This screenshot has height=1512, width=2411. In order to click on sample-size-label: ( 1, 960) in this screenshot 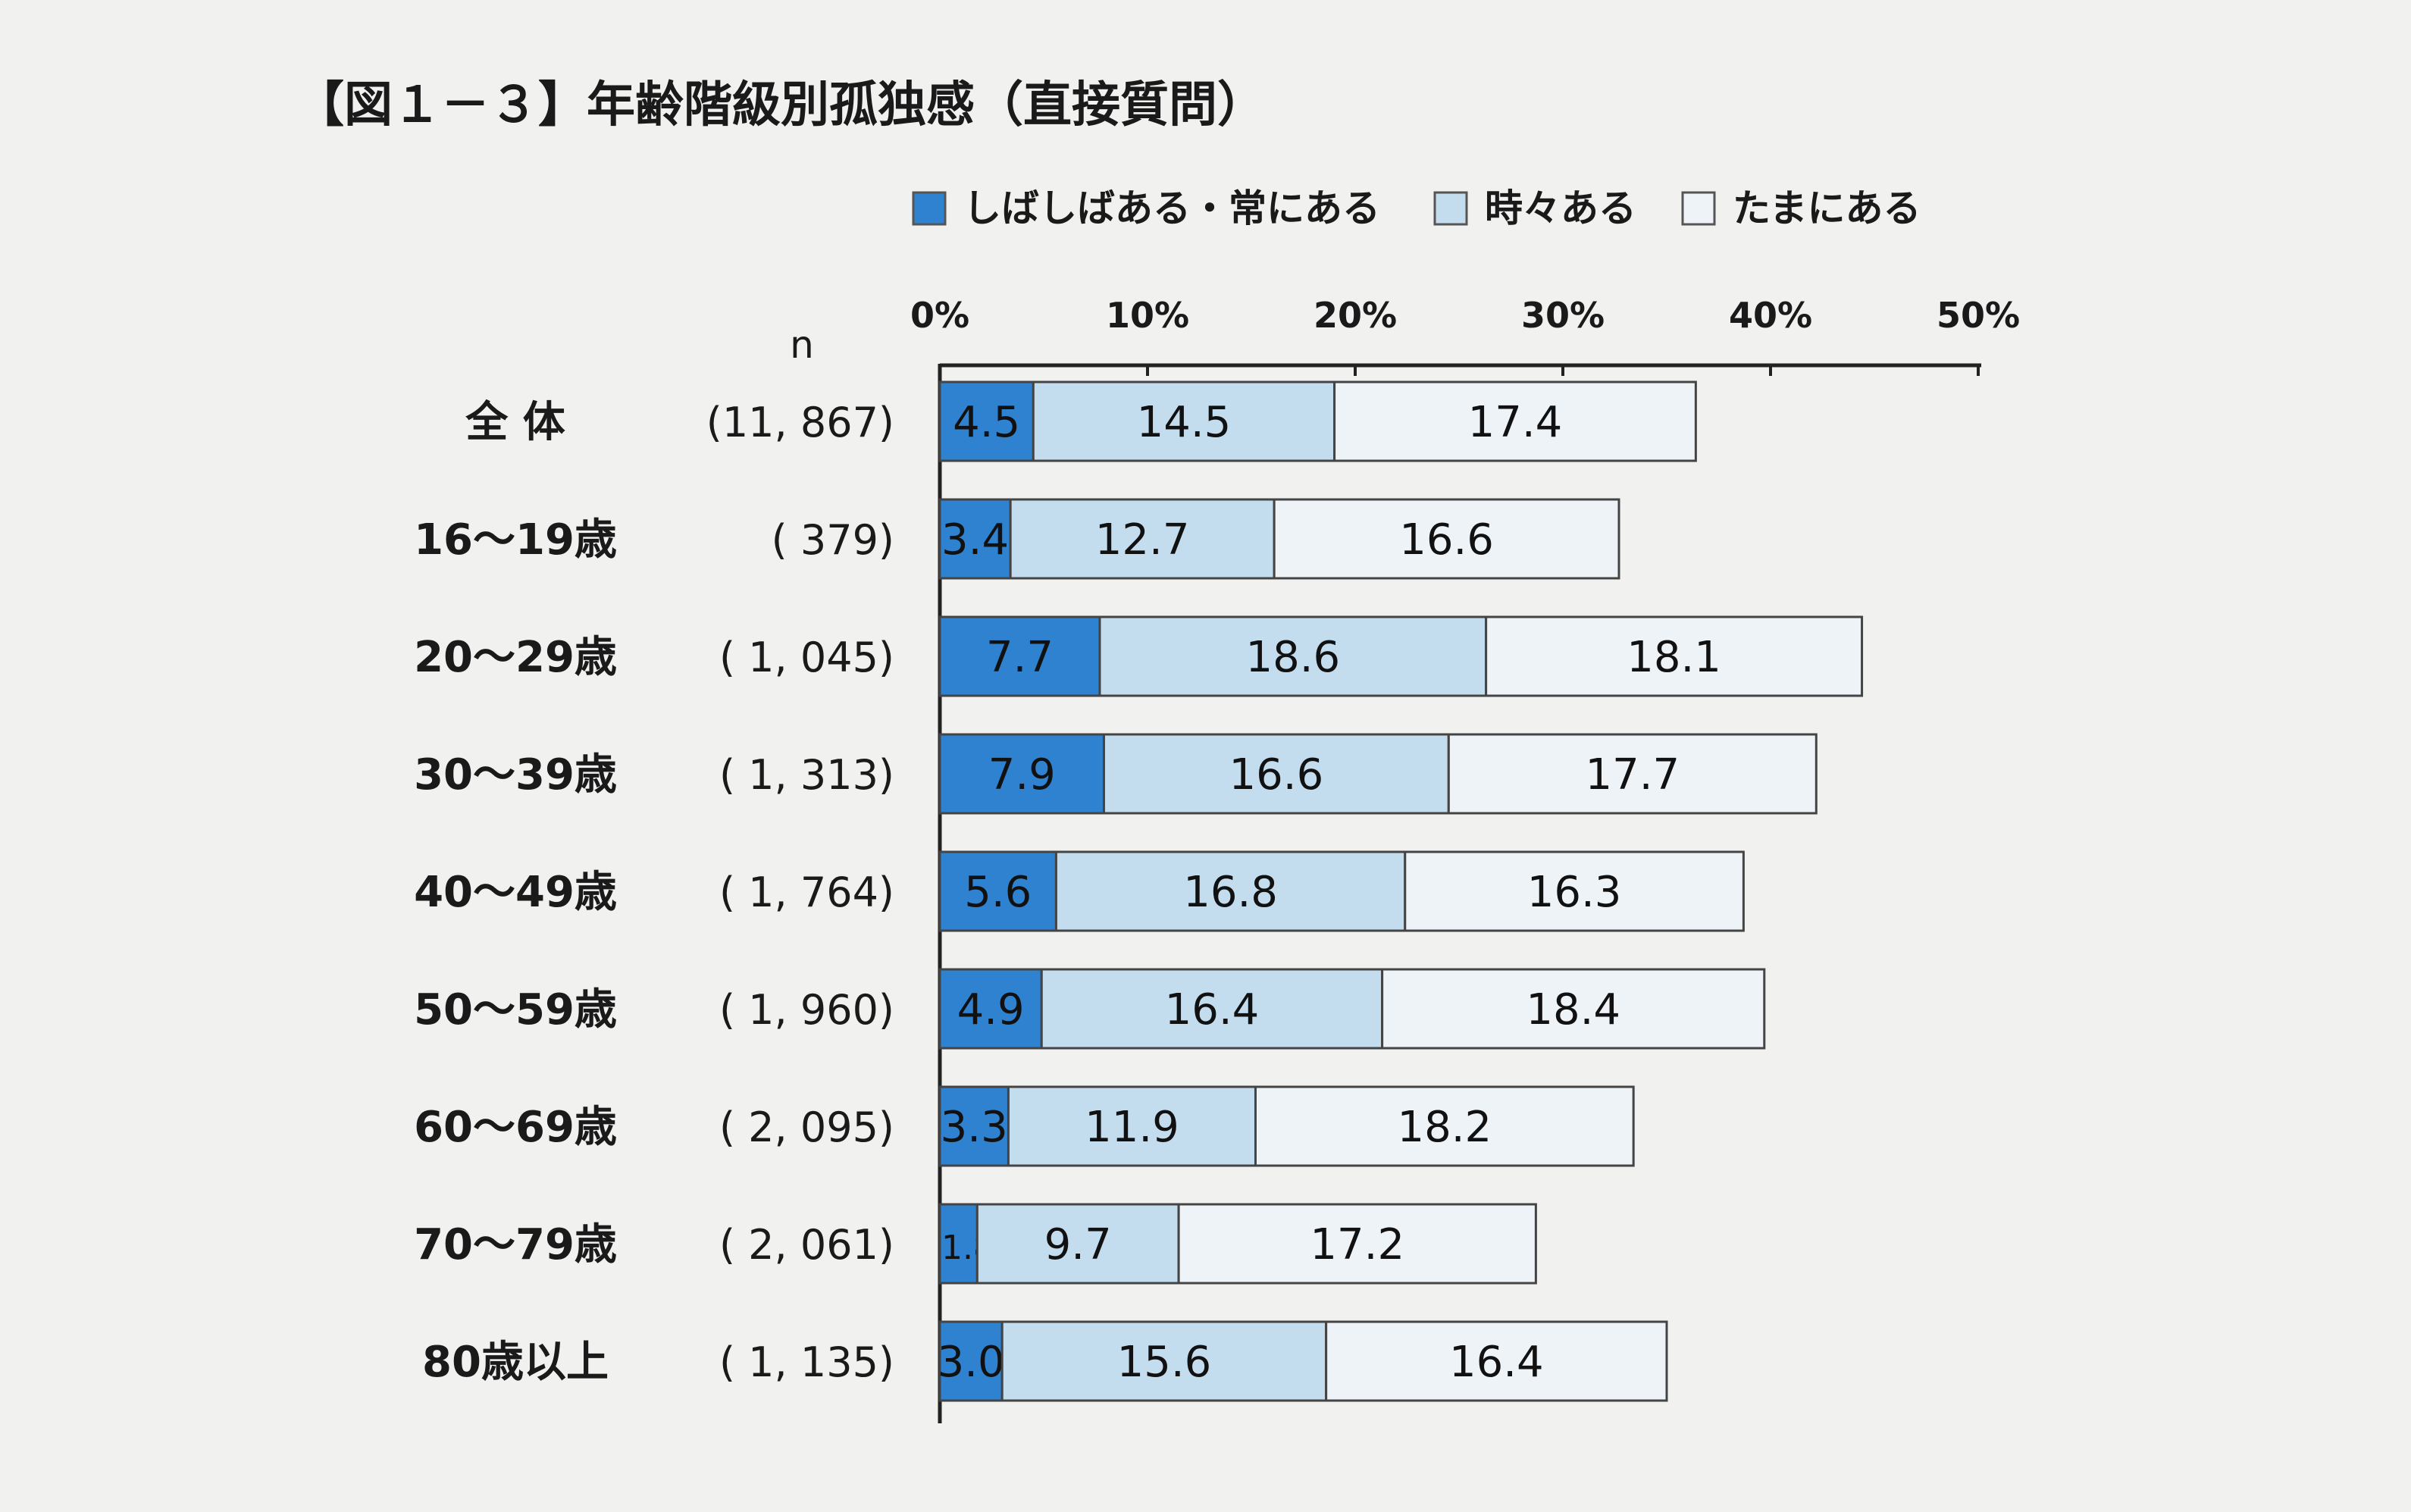, I will do `click(806, 1010)`.